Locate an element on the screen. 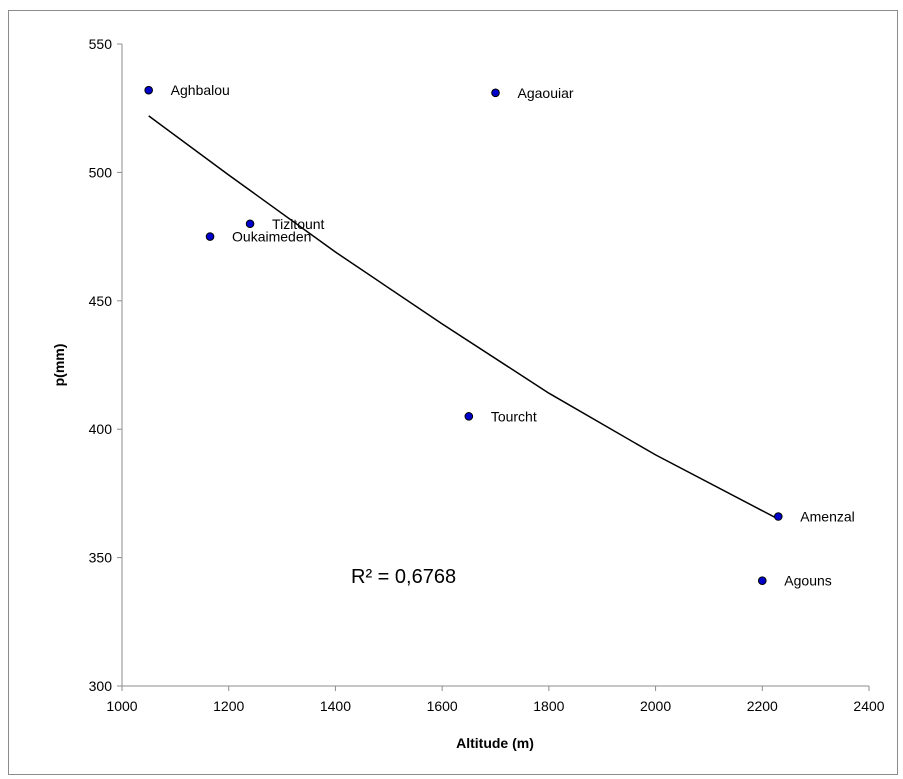 The image size is (903, 779). y-tick-label: 400 is located at coordinates (101, 429).